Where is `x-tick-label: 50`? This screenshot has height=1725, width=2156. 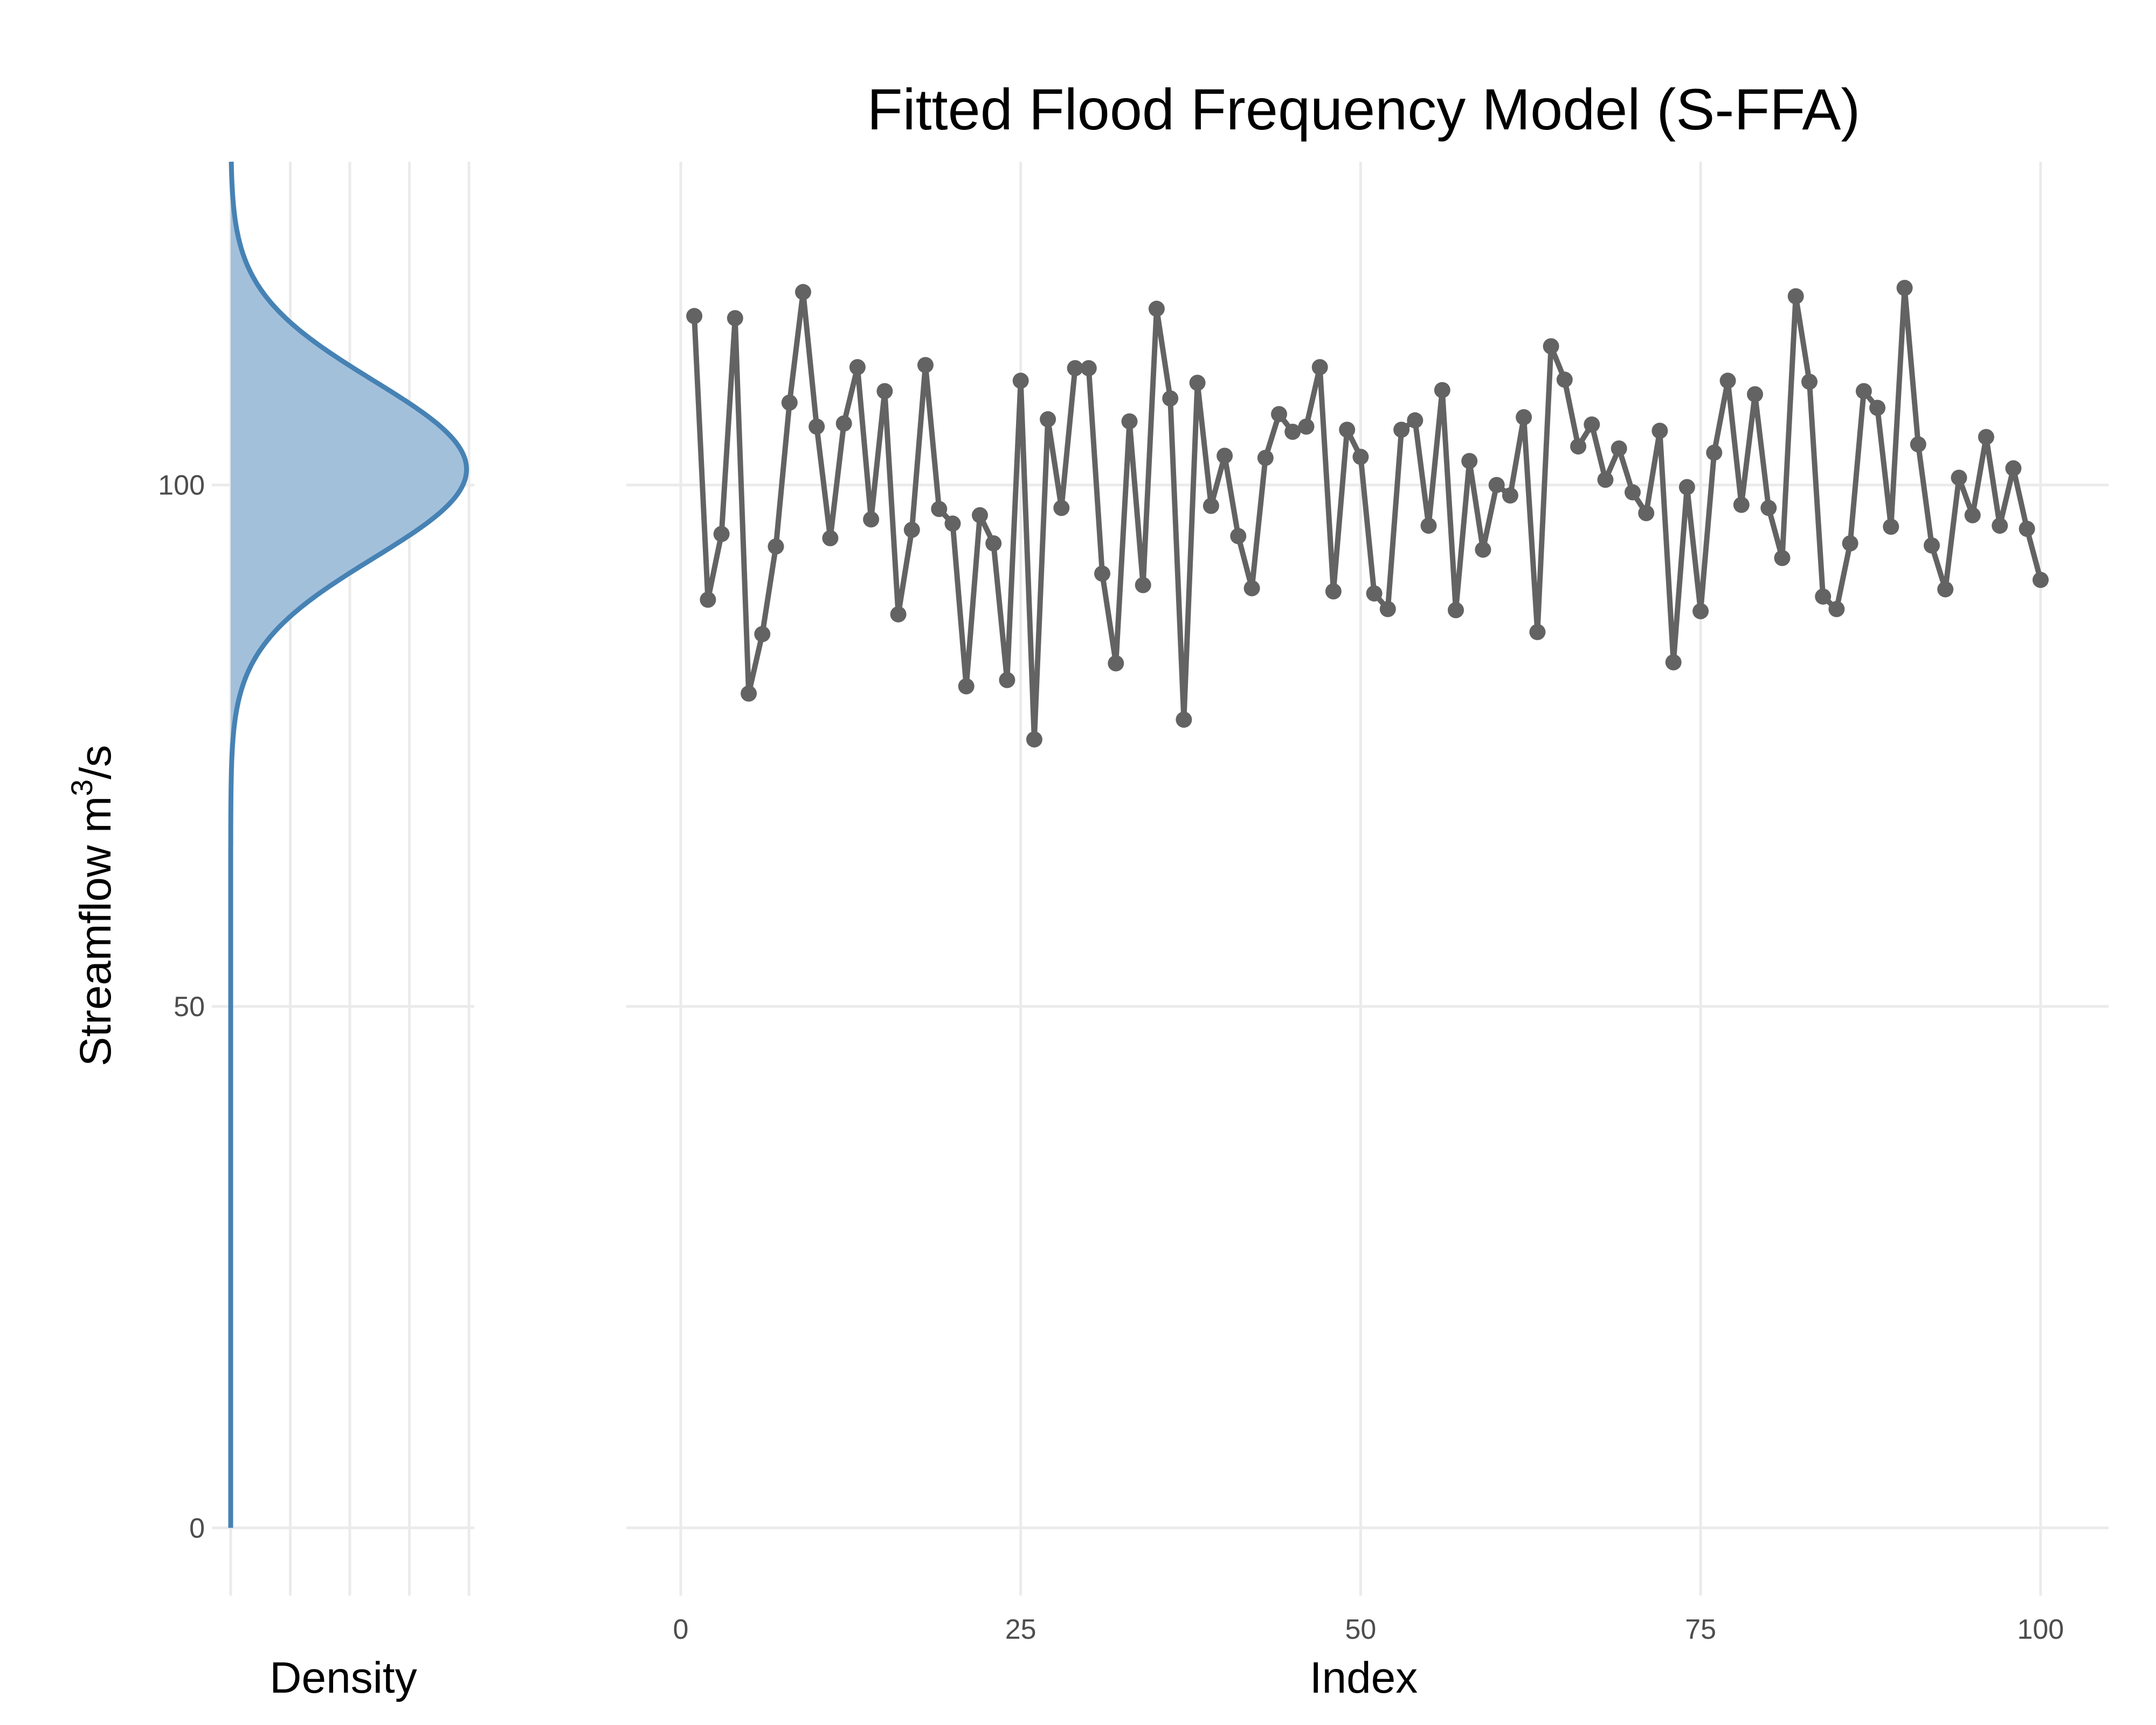 x-tick-label: 50 is located at coordinates (1360, 1629).